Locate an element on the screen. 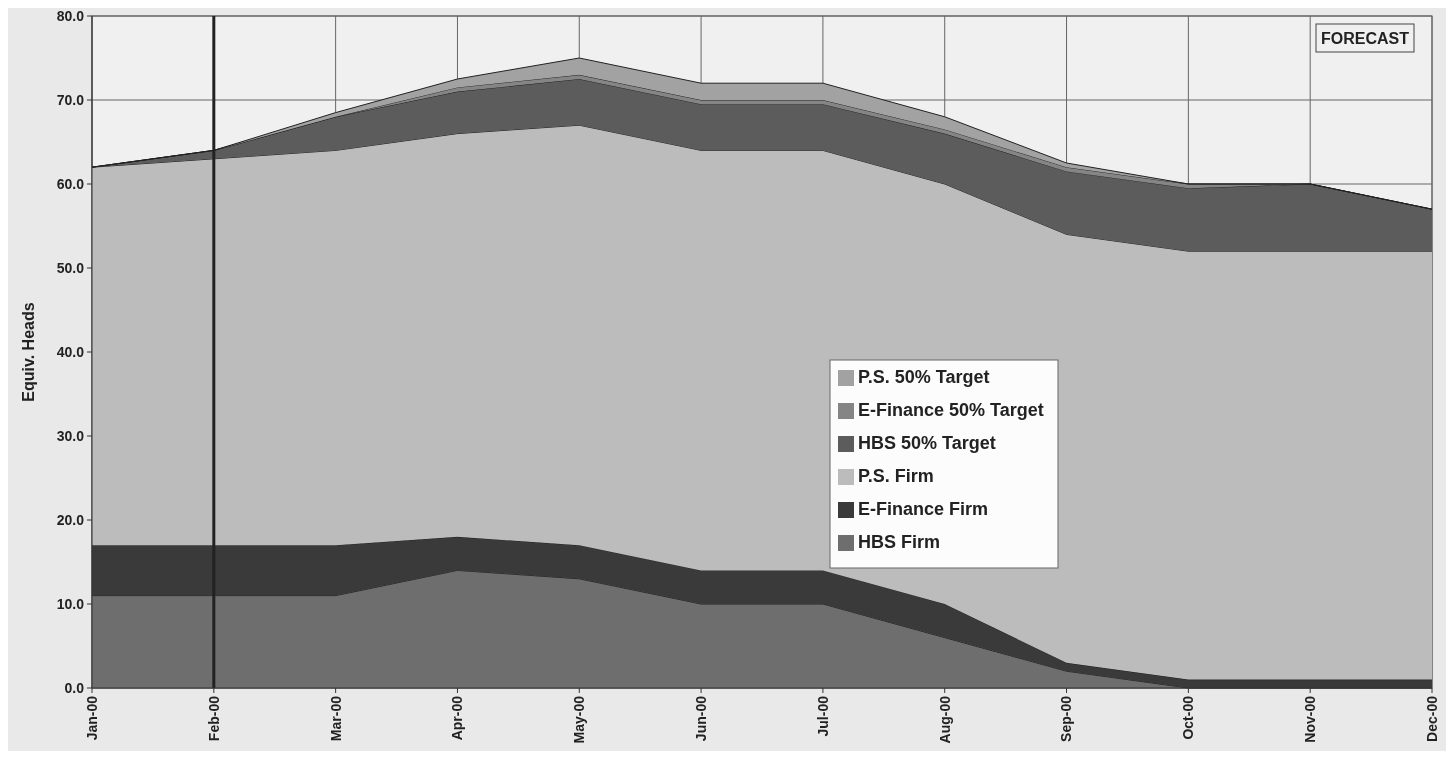 The width and height of the screenshot is (1454, 759). y-tick-label: 30.0 is located at coordinates (70, 435).